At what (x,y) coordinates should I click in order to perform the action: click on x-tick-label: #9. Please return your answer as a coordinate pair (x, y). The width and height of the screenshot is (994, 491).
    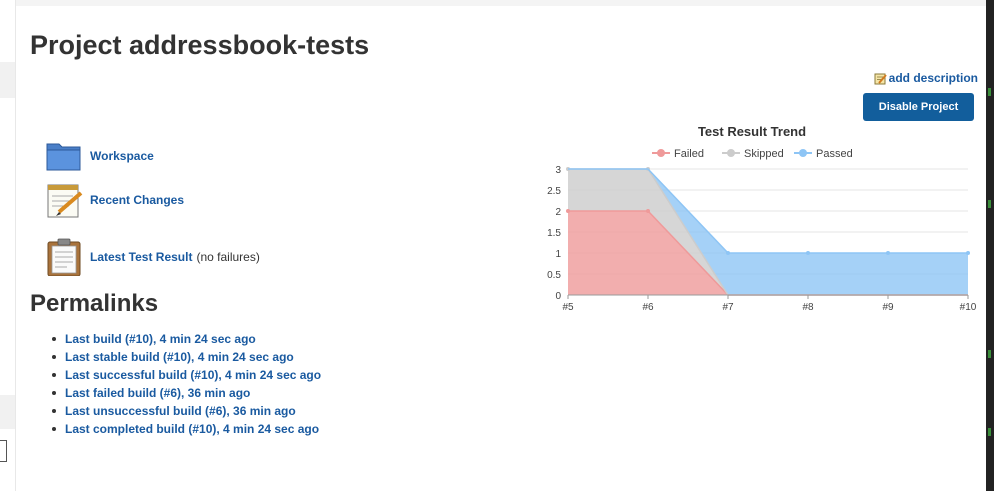
    Looking at the image, I should click on (888, 307).